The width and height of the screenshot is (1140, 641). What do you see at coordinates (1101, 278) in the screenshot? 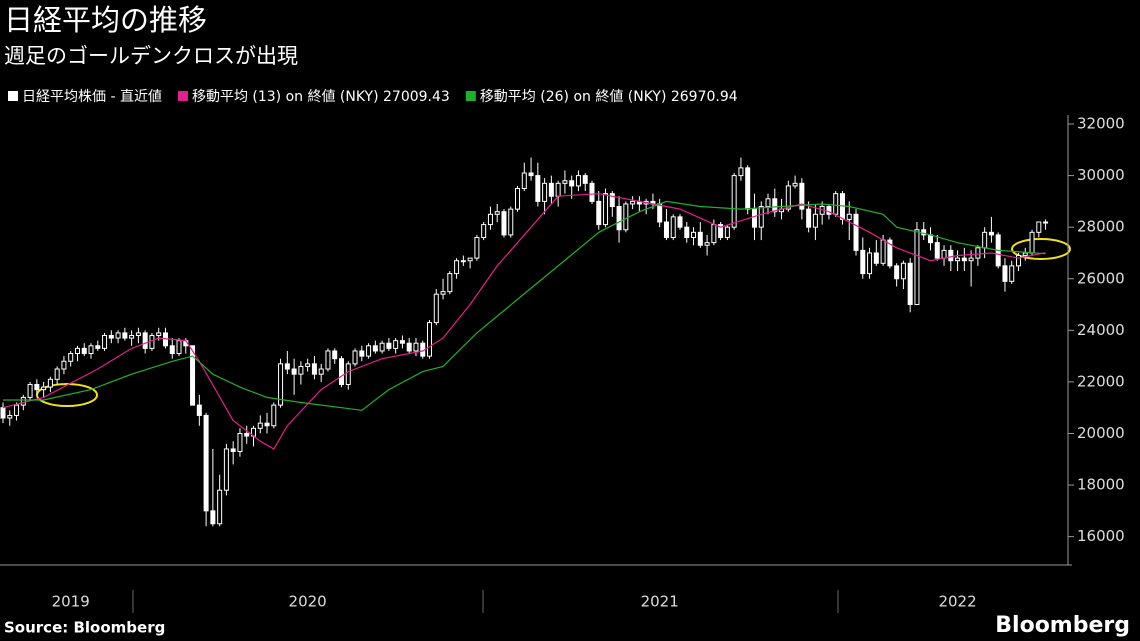
I see `y-tick-label: 26000` at bounding box center [1101, 278].